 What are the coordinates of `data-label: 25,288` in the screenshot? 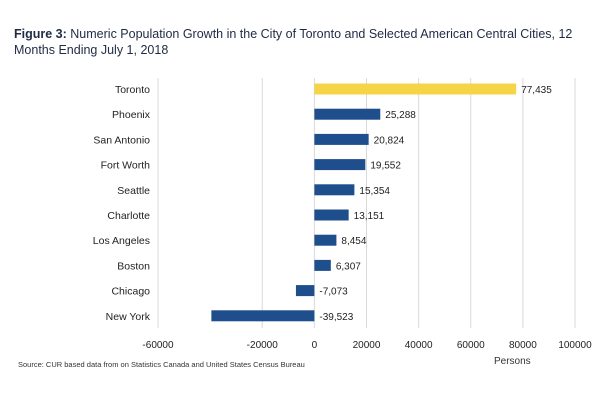 It's located at (400, 115).